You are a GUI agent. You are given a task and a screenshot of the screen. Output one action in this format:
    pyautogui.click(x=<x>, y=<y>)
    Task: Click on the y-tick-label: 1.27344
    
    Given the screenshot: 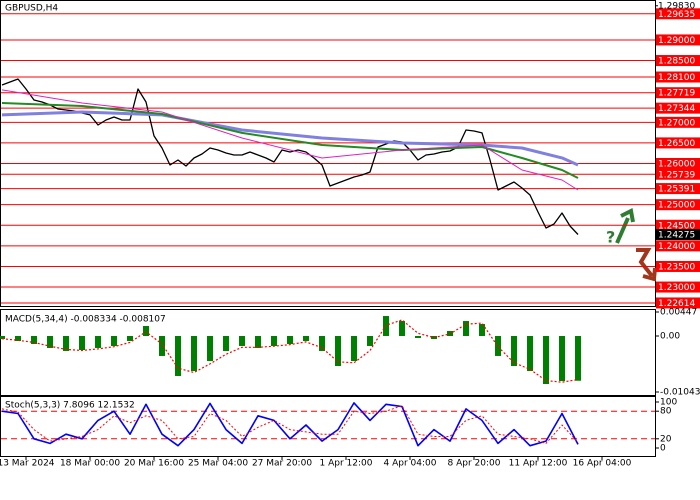 What is the action you would take?
    pyautogui.click(x=676, y=109)
    